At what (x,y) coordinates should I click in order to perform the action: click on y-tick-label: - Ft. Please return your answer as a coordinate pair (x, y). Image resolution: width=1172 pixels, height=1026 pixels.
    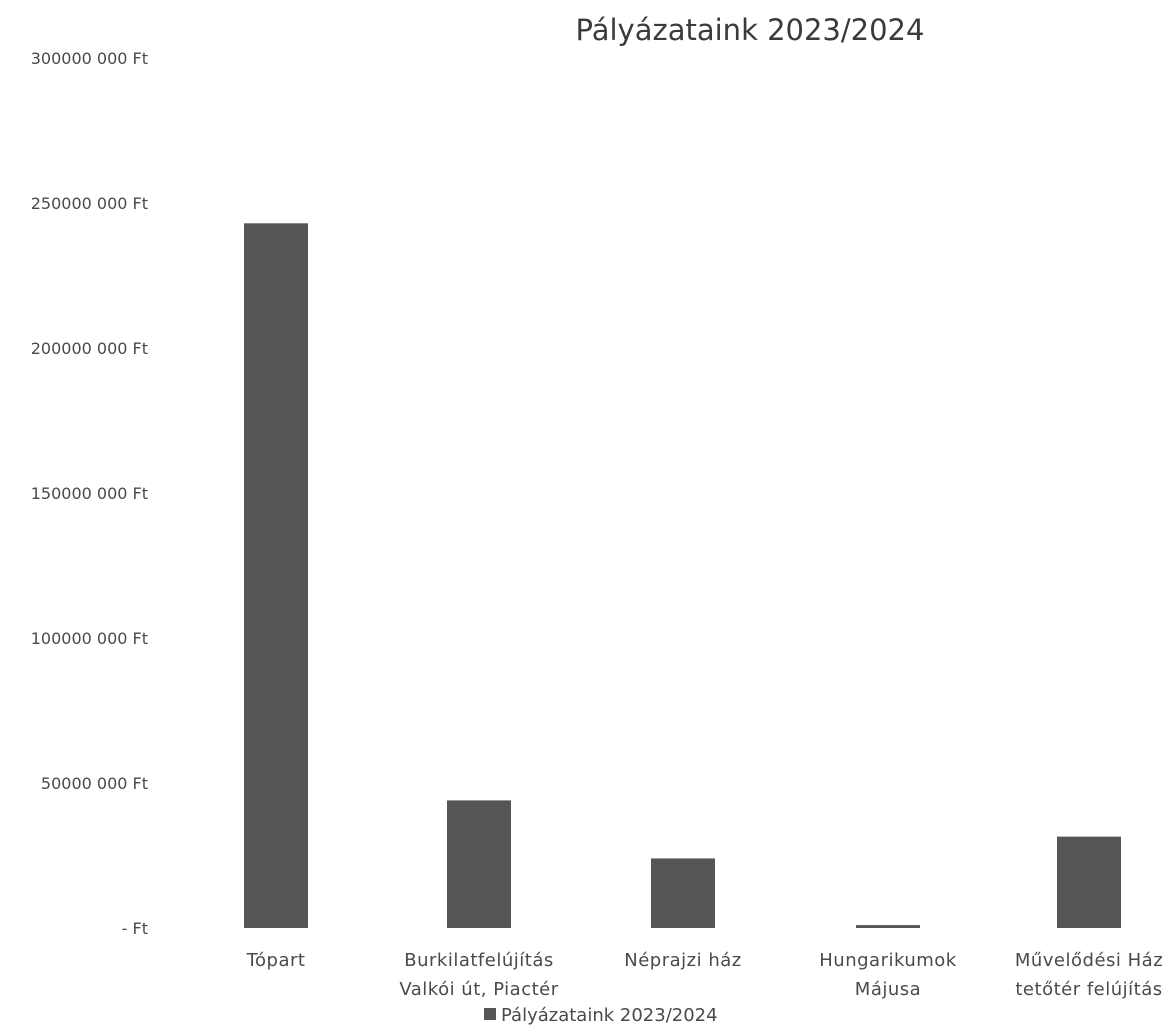
    Looking at the image, I should click on (135, 928).